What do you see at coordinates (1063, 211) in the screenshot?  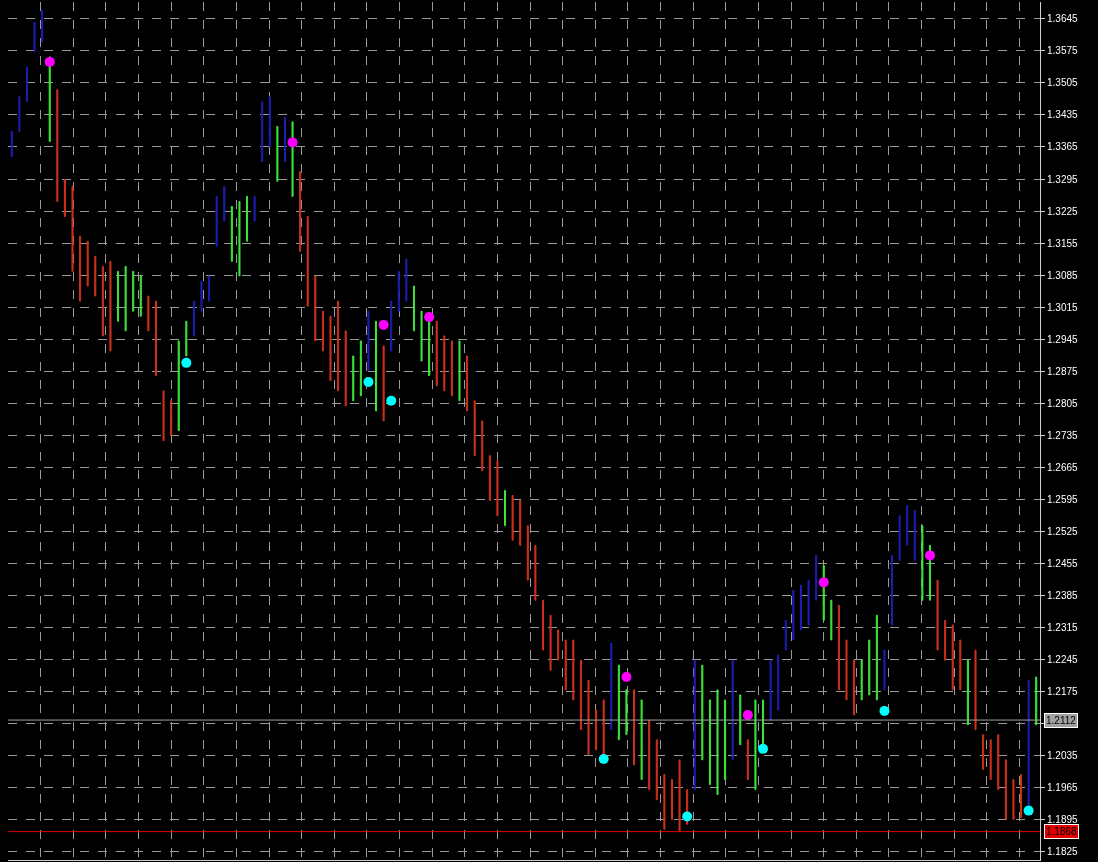 I see `y-tick-label: 1.3225` at bounding box center [1063, 211].